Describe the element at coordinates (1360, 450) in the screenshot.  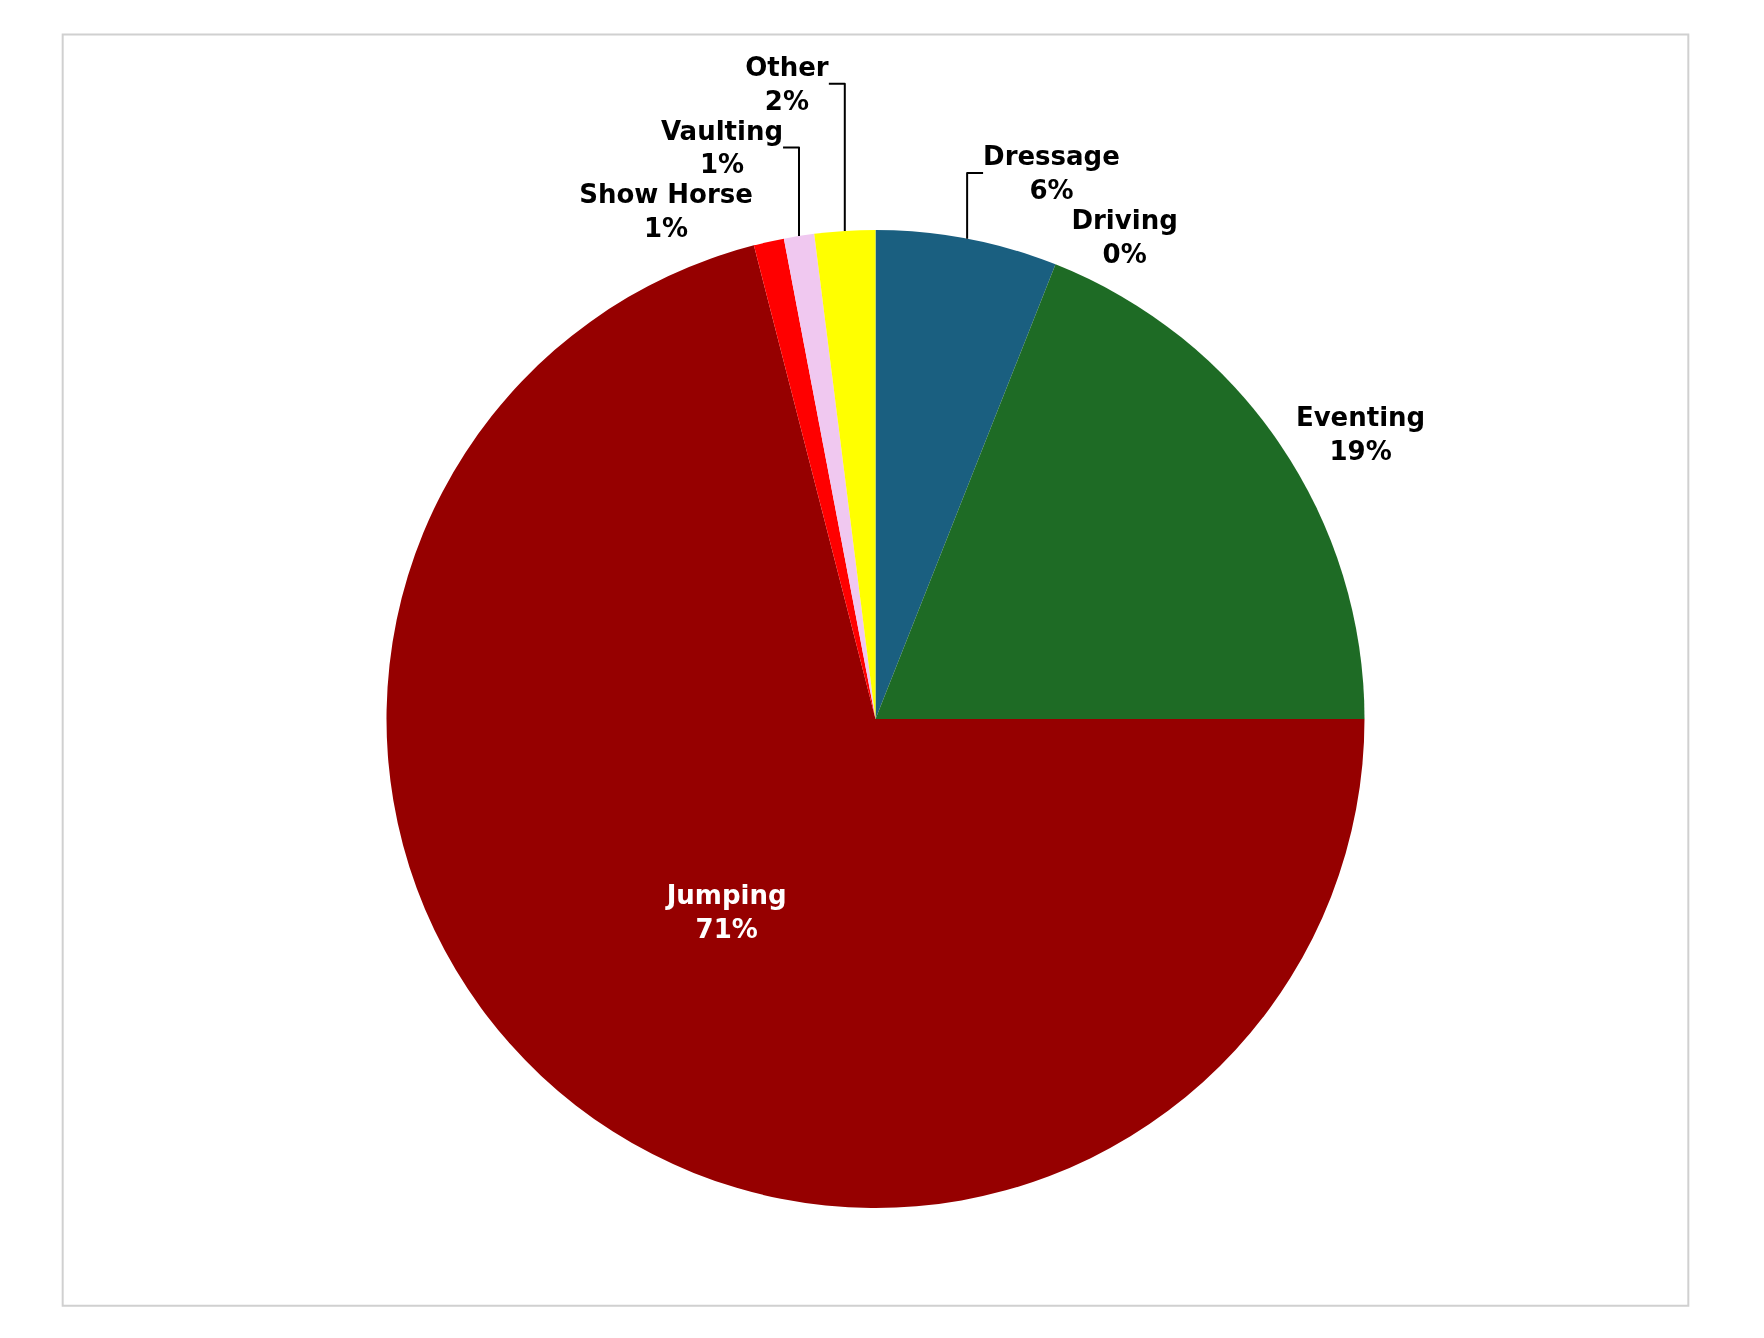
I see `data-label: 19%` at that location.